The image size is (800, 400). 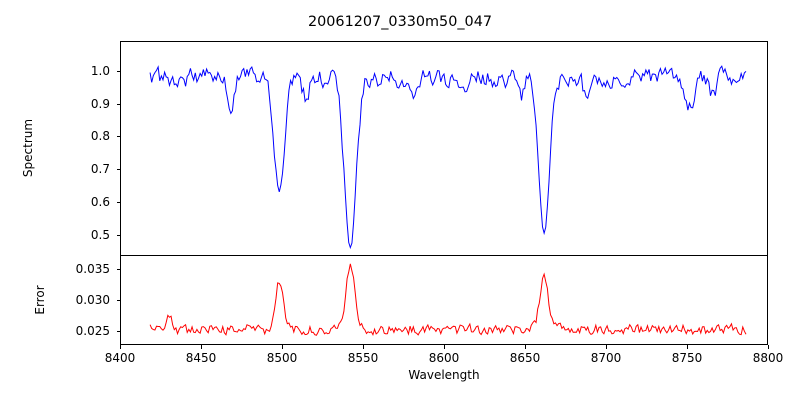 What do you see at coordinates (100, 70) in the screenshot?
I see `spectrum-y-tick-label: 1.0` at bounding box center [100, 70].